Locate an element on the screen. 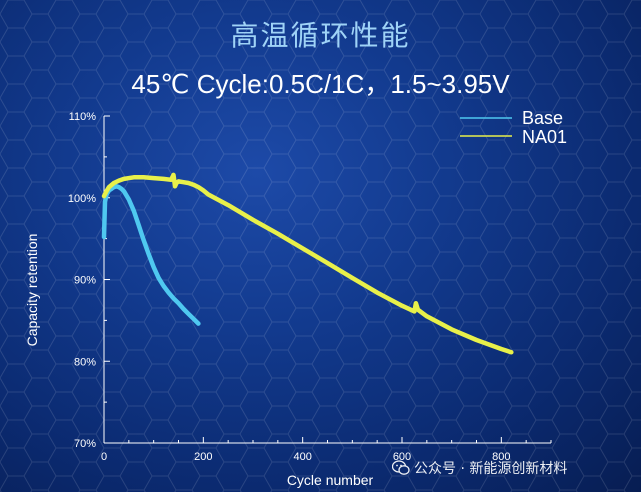 The height and width of the screenshot is (492, 641). chart-subtitle: 45℃ Cycle:0.5C/1C，1.5~3.95V is located at coordinates (320, 84).